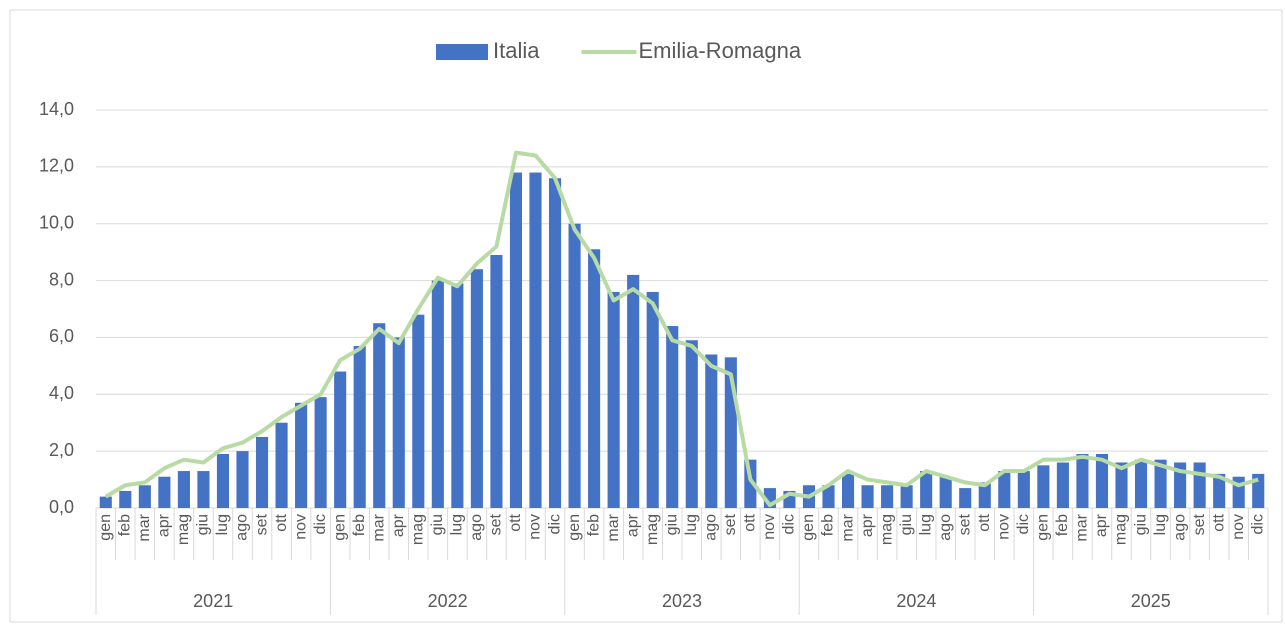  I want to click on y-tick-label: 0,0, so click(61, 507).